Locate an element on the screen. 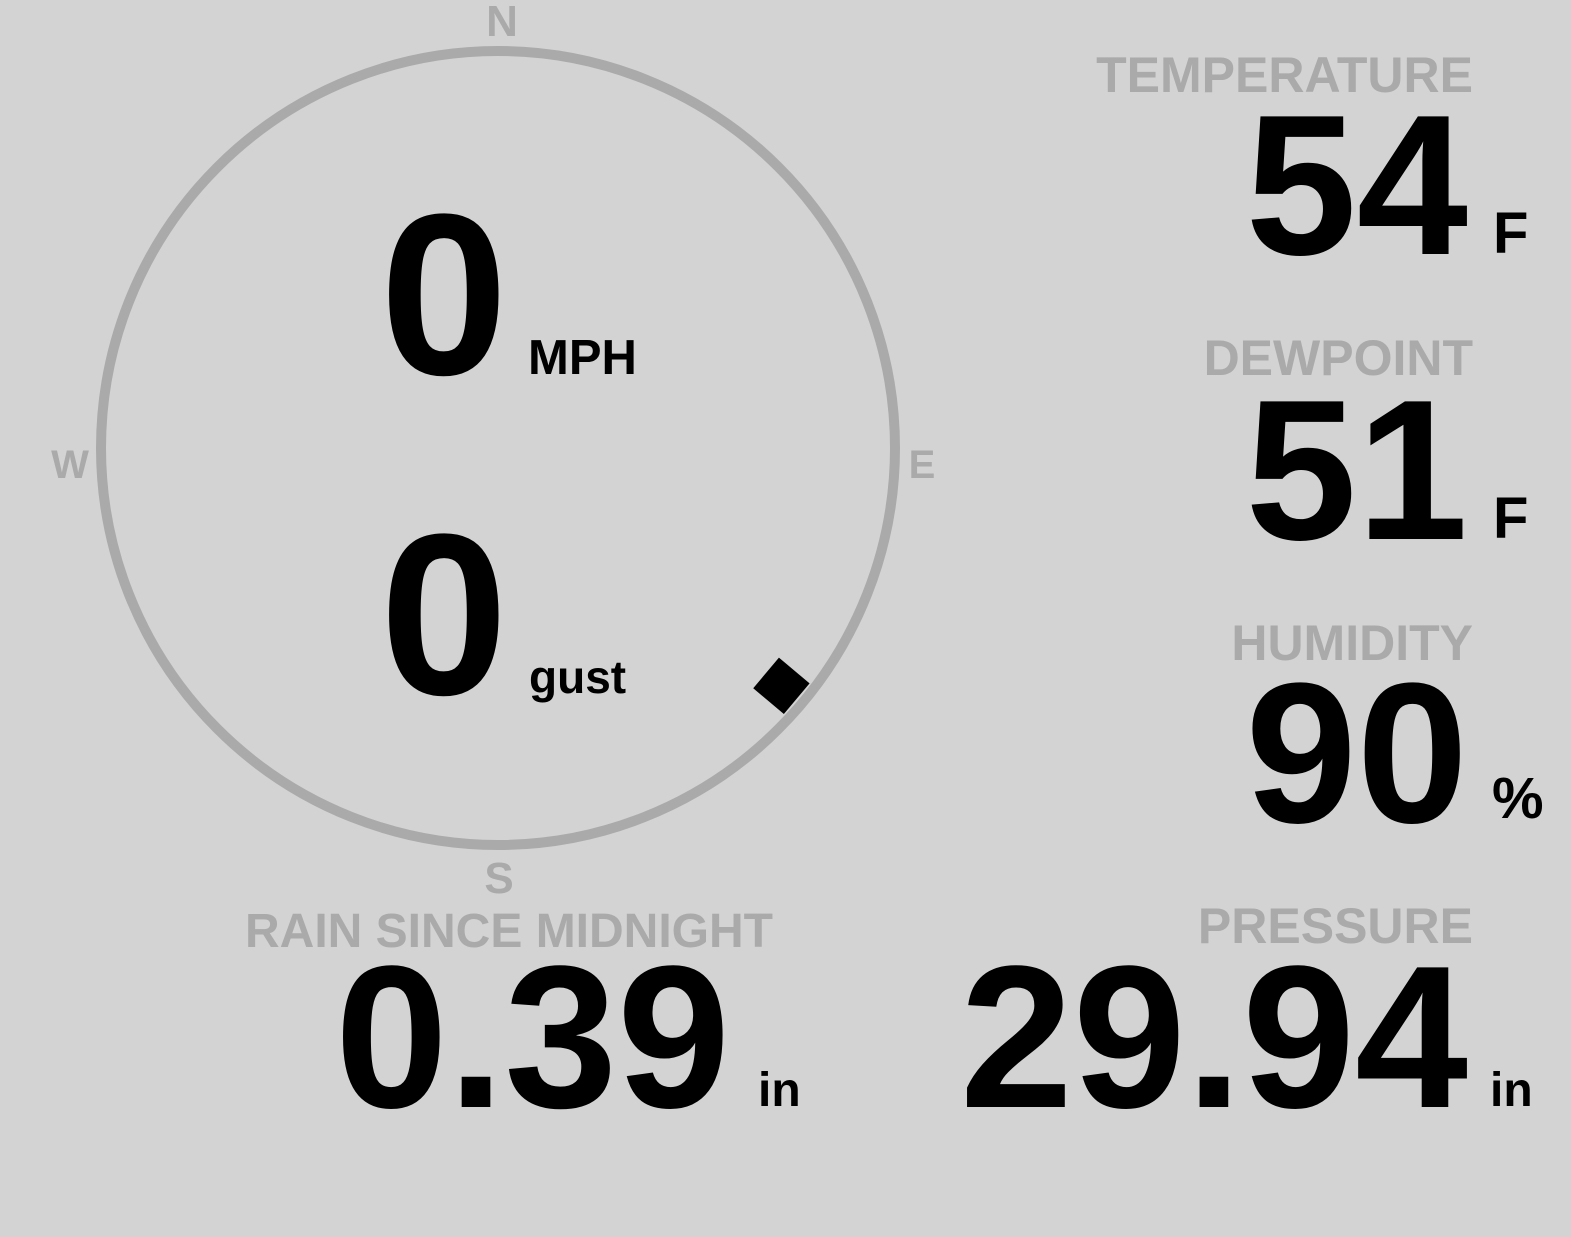  pressure-value: 29.94 is located at coordinates (1214, 1037).